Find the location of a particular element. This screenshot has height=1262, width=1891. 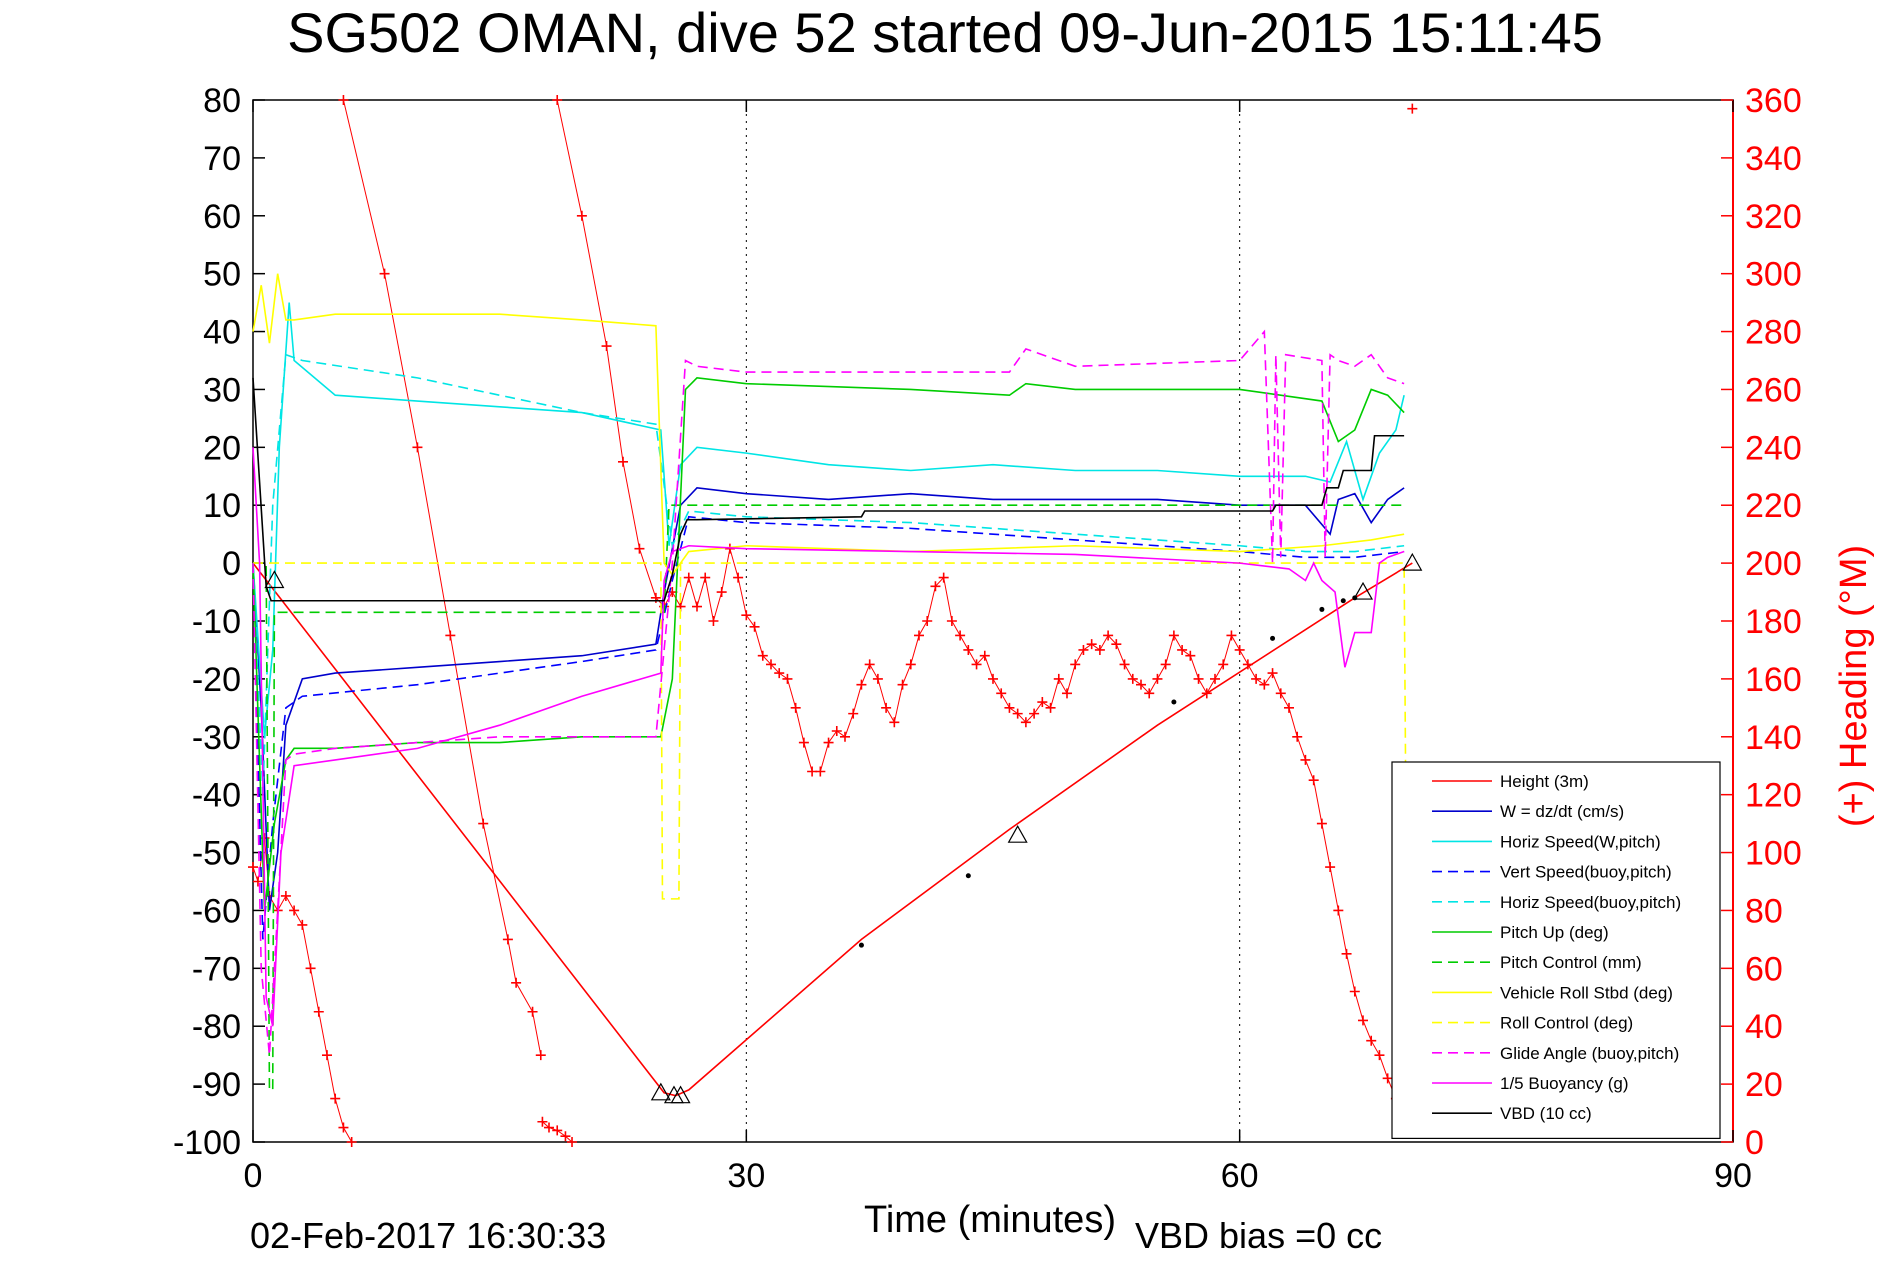

y-tick-label: -20 is located at coordinates (216, 680).